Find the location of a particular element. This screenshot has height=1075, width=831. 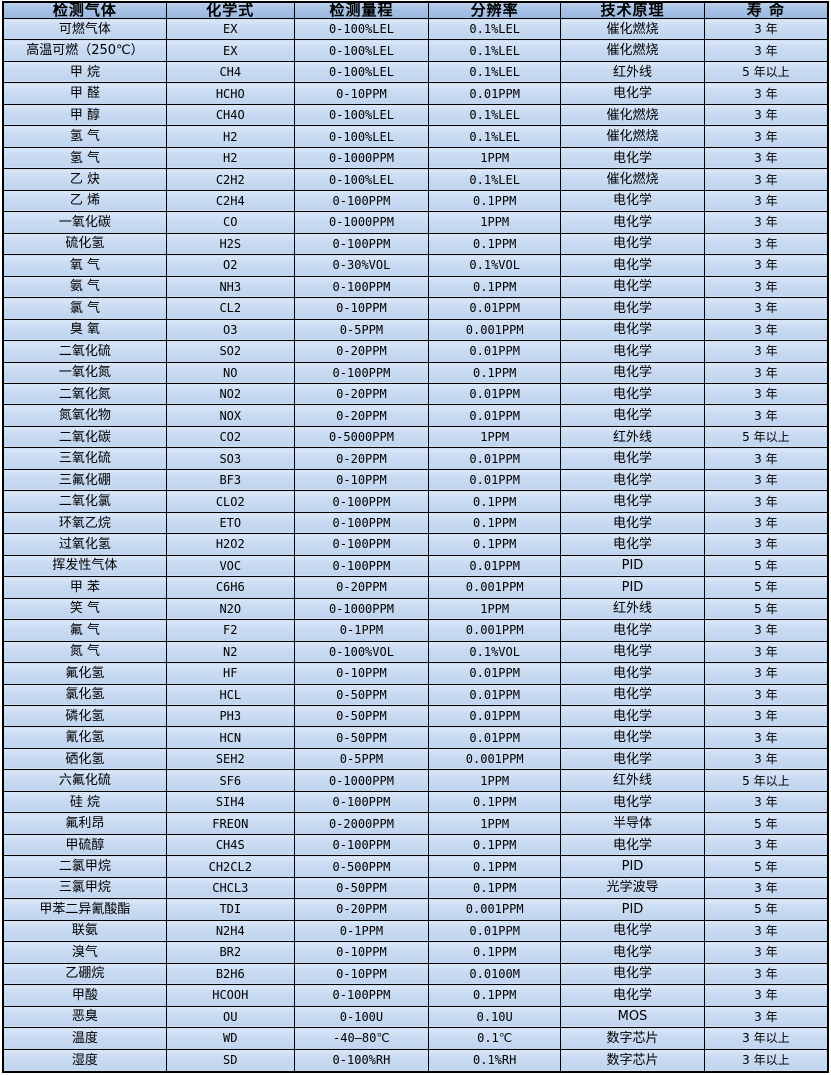

cell-gas: 过氧化氢 is located at coordinates (84, 544).